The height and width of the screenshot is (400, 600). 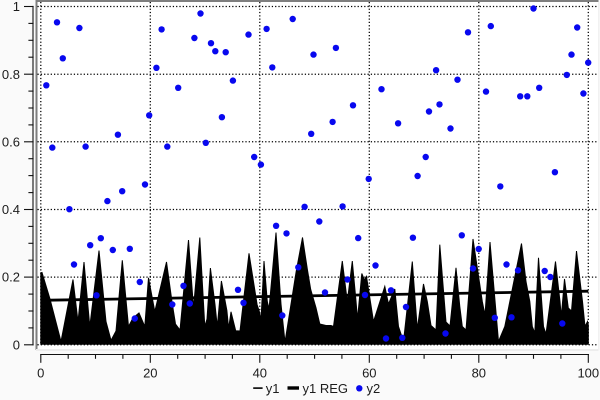 I want to click on svg-text: 60, so click(x=369, y=373).